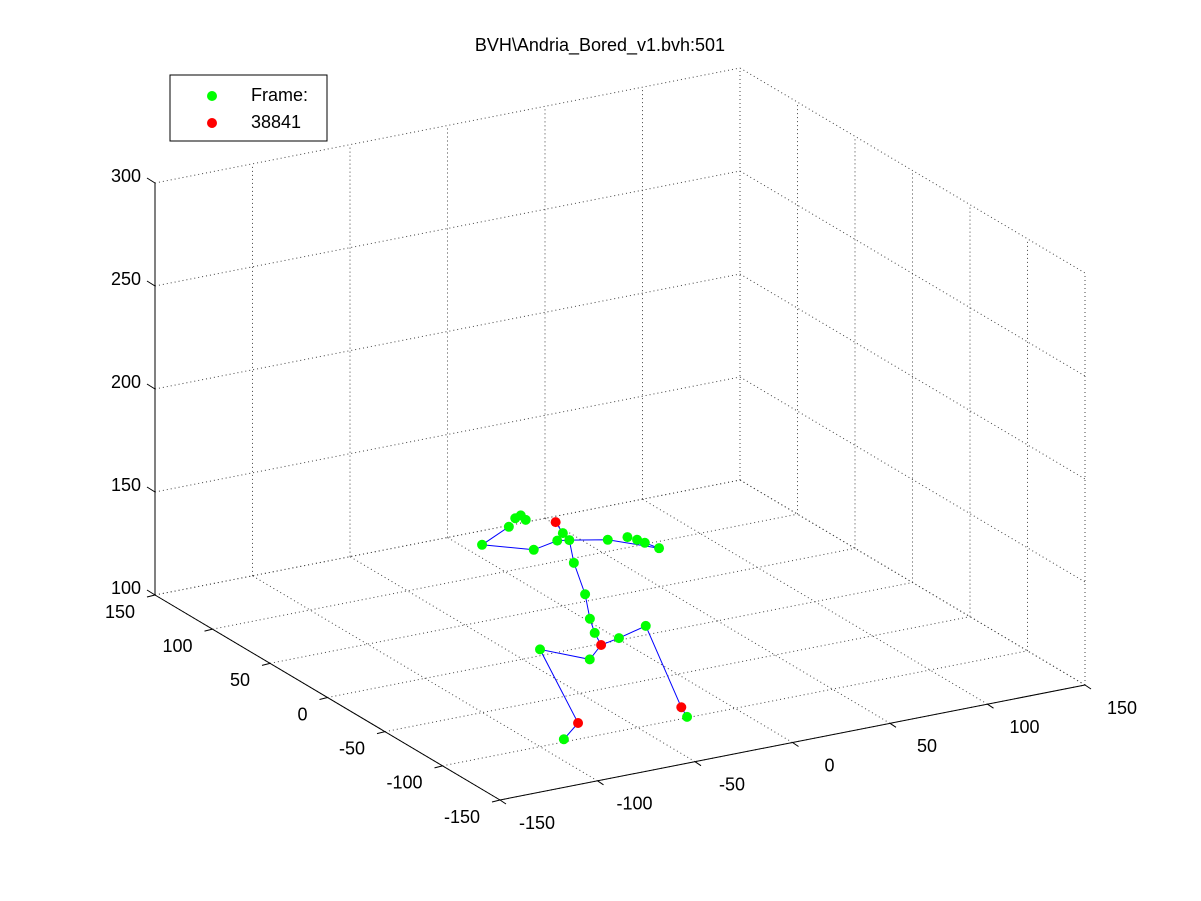 The height and width of the screenshot is (901, 1201). What do you see at coordinates (537, 823) in the screenshot?
I see `x-tick-label: -150` at bounding box center [537, 823].